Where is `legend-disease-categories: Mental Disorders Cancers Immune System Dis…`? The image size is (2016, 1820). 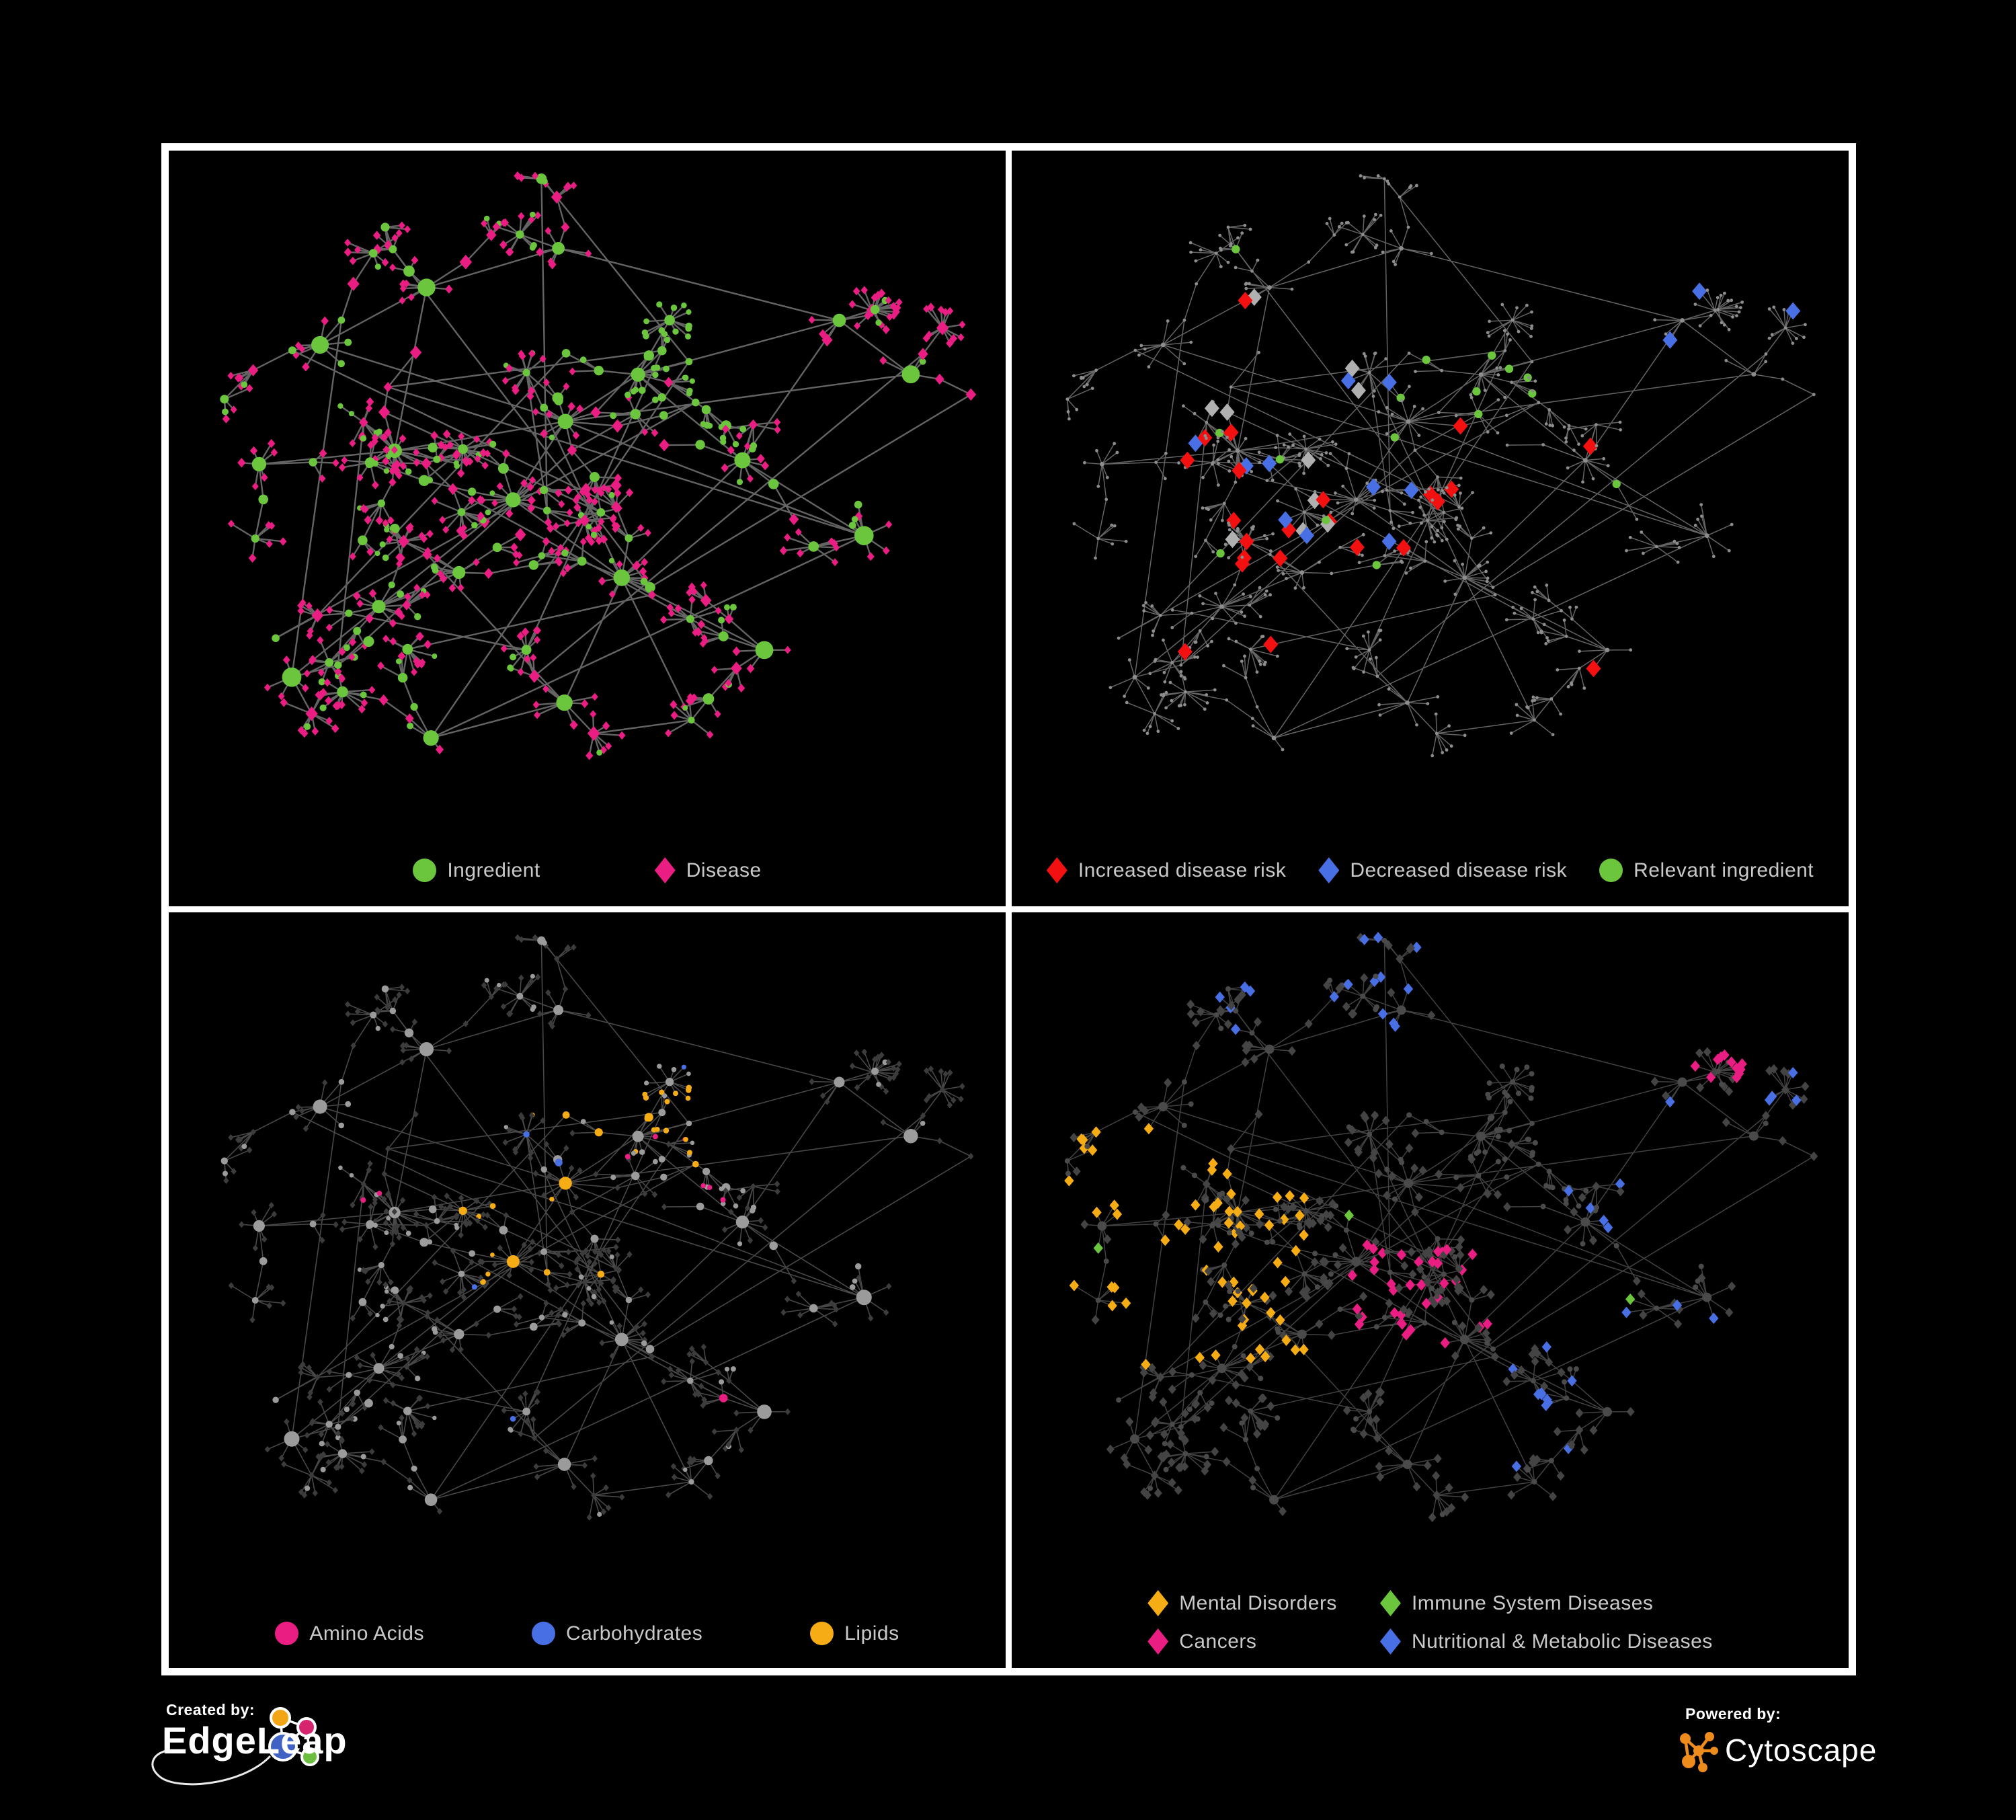
legend-disease-categories: Mental Disorders Cancers Immune System Dis… is located at coordinates (1430, 1622).